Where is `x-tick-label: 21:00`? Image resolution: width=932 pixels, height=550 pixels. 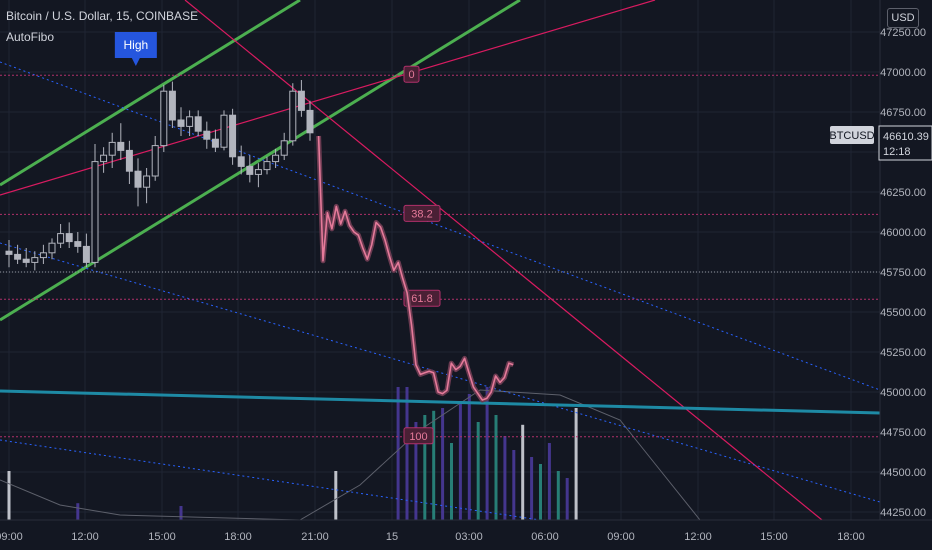
x-tick-label: 21:00 is located at coordinates (315, 537).